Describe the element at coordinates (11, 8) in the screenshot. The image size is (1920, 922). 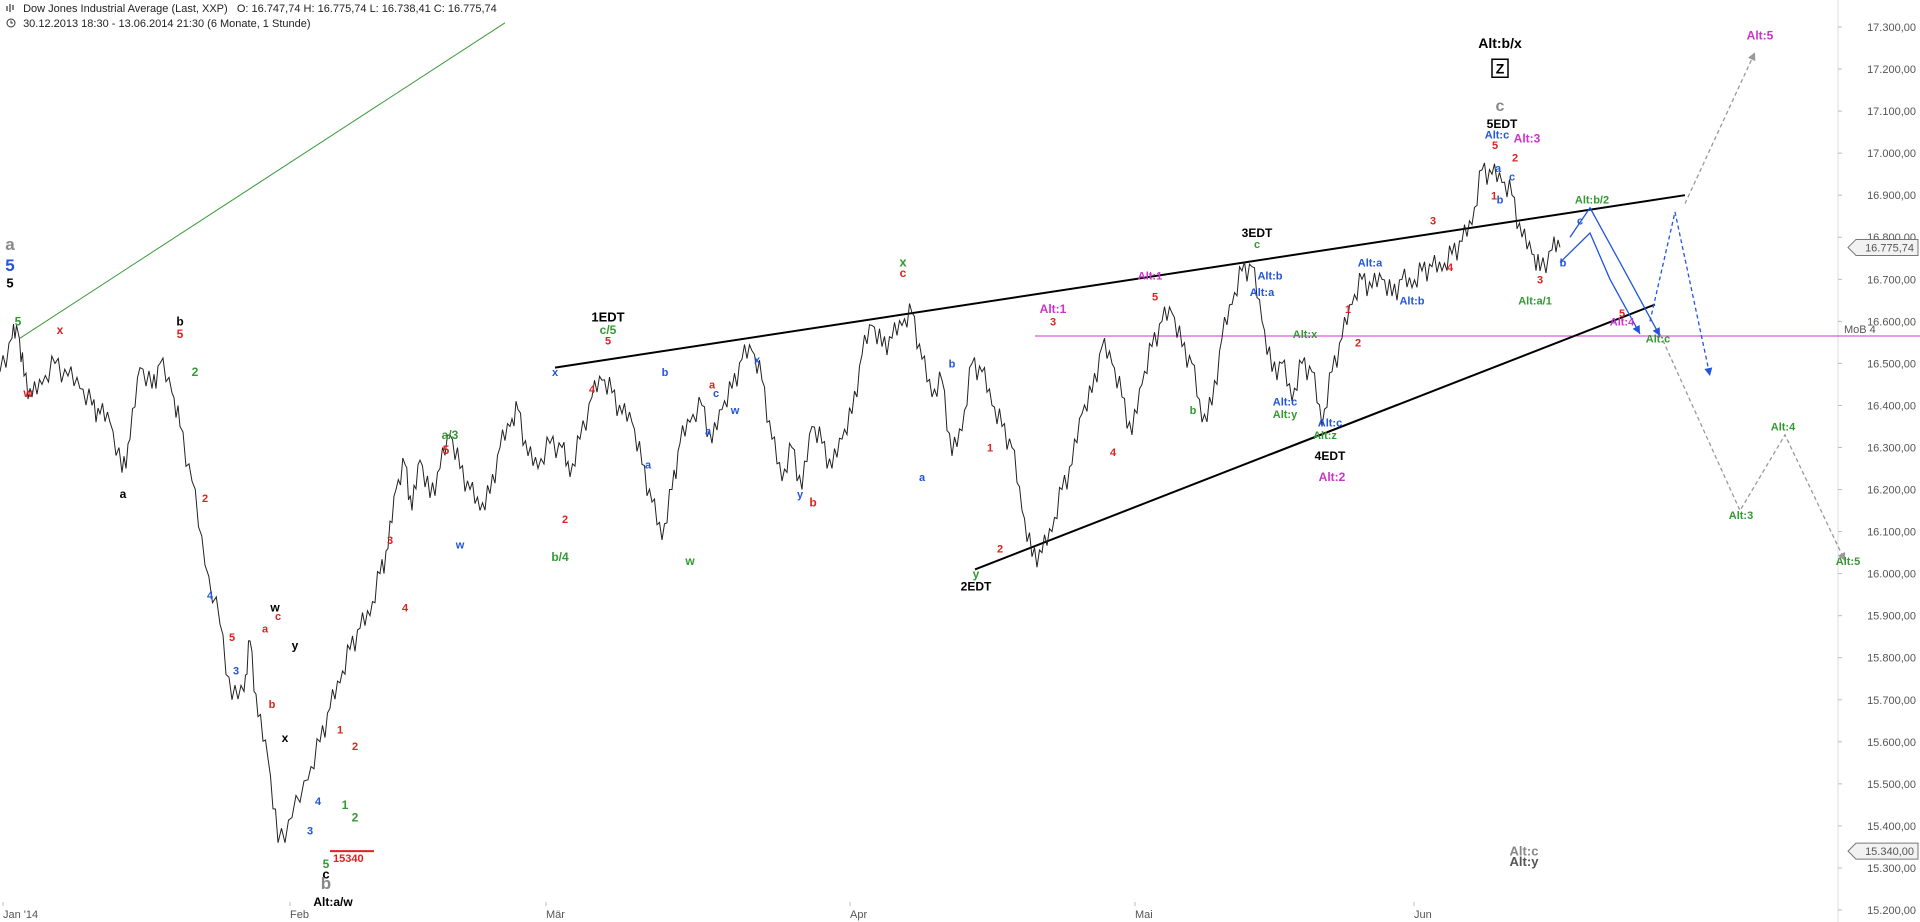
I see `chart-type-icon` at that location.